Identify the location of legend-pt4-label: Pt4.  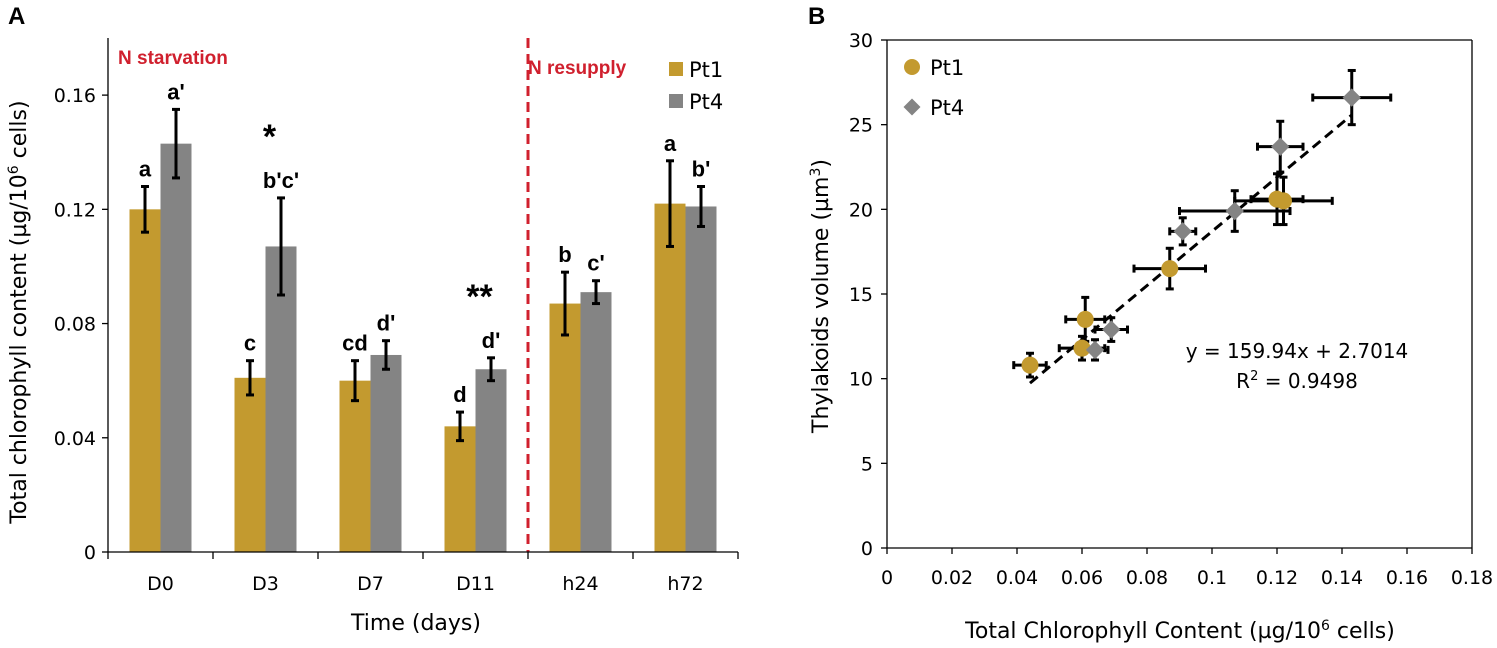
(706, 102).